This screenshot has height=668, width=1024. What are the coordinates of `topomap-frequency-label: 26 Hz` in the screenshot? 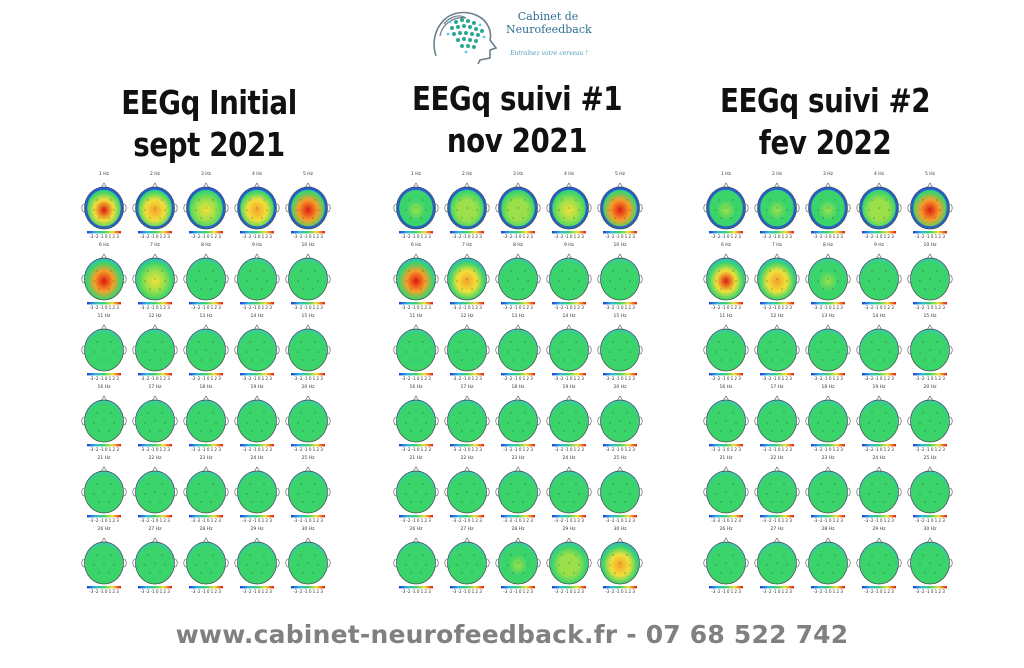 It's located at (104, 529).